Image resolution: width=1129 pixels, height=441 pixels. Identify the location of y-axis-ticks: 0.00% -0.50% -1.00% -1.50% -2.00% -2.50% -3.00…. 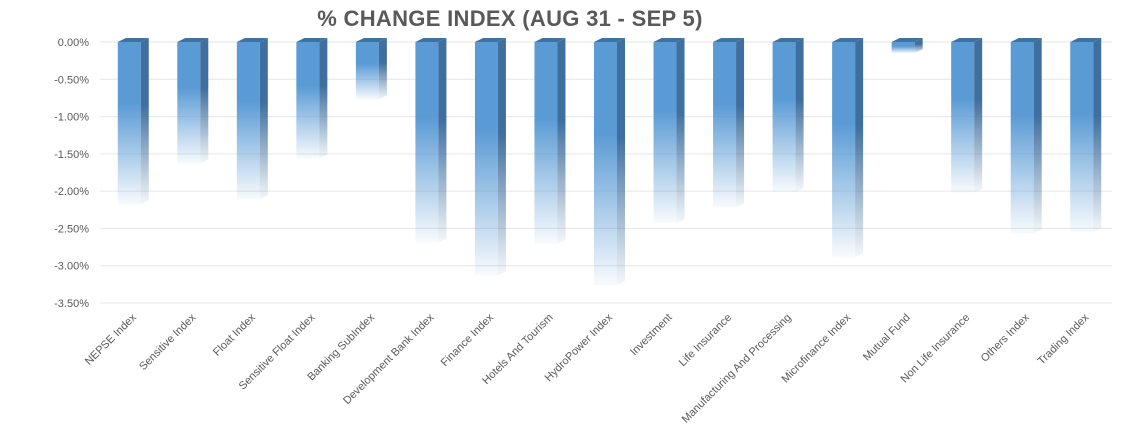
(71, 173).